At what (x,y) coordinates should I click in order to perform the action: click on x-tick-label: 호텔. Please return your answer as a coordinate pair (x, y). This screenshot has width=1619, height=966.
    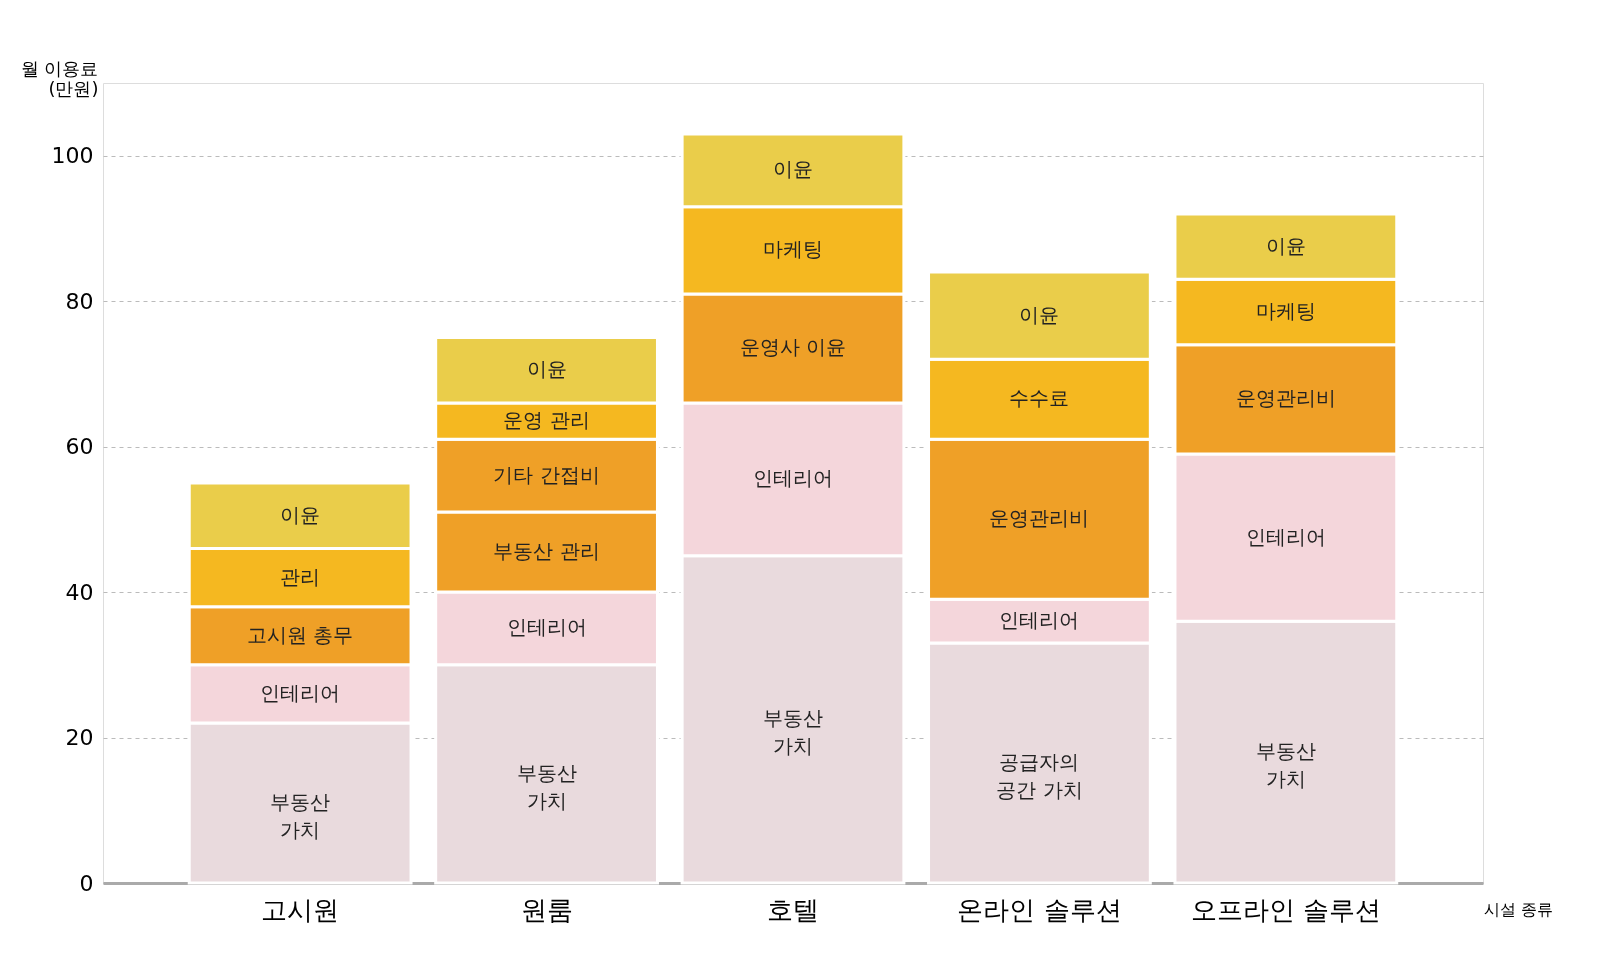
    Looking at the image, I should click on (793, 909).